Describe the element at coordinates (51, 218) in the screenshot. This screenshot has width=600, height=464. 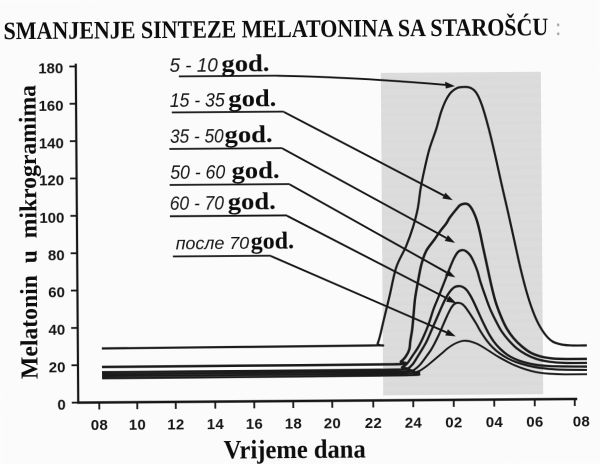
I see `svg-text: 100` at that location.